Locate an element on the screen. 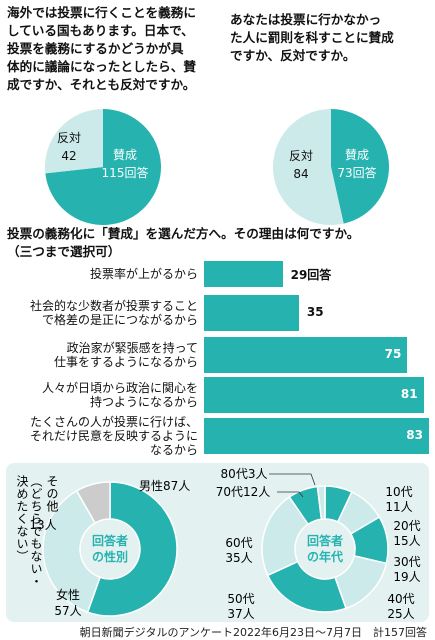 This screenshot has height=640, width=435. bar-value-label: 83 is located at coordinates (414, 435).